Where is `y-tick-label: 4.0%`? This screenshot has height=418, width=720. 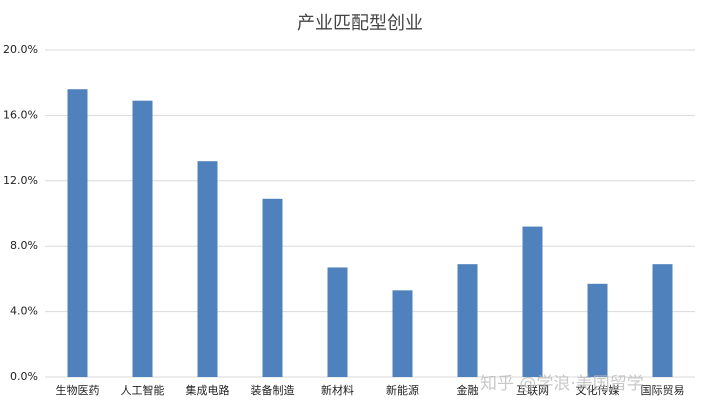 y-tick-label: 4.0% is located at coordinates (24, 311).